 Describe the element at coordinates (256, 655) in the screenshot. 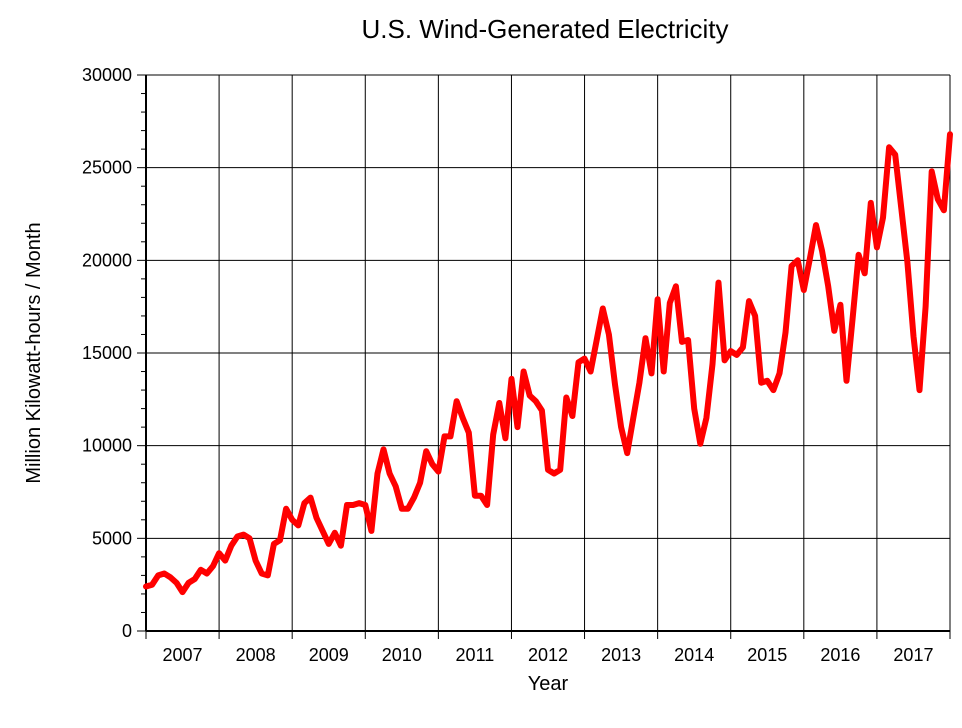

I see `x-tick-label: 2008` at that location.